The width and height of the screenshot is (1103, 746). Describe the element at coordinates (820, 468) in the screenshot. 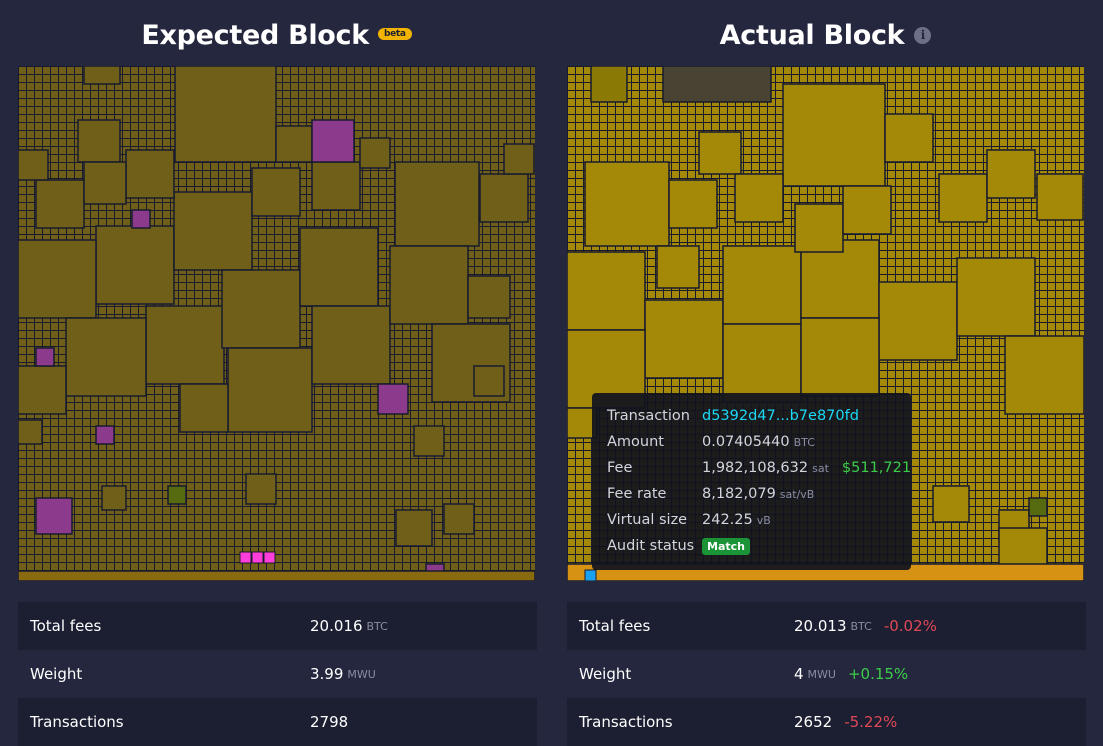

I see `tooltip-fee-unit: sat` at that location.